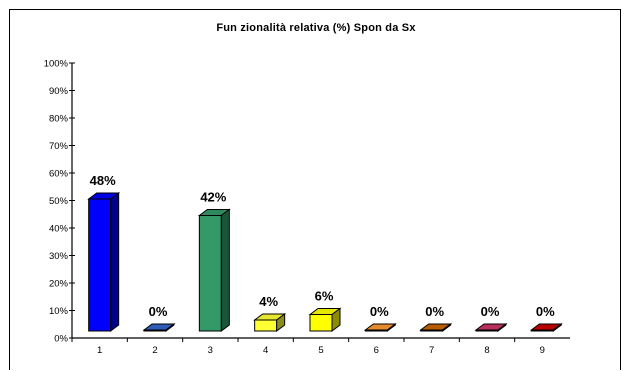 The image size is (632, 371). What do you see at coordinates (158, 311) in the screenshot?
I see `data-label-2: 0%` at bounding box center [158, 311].